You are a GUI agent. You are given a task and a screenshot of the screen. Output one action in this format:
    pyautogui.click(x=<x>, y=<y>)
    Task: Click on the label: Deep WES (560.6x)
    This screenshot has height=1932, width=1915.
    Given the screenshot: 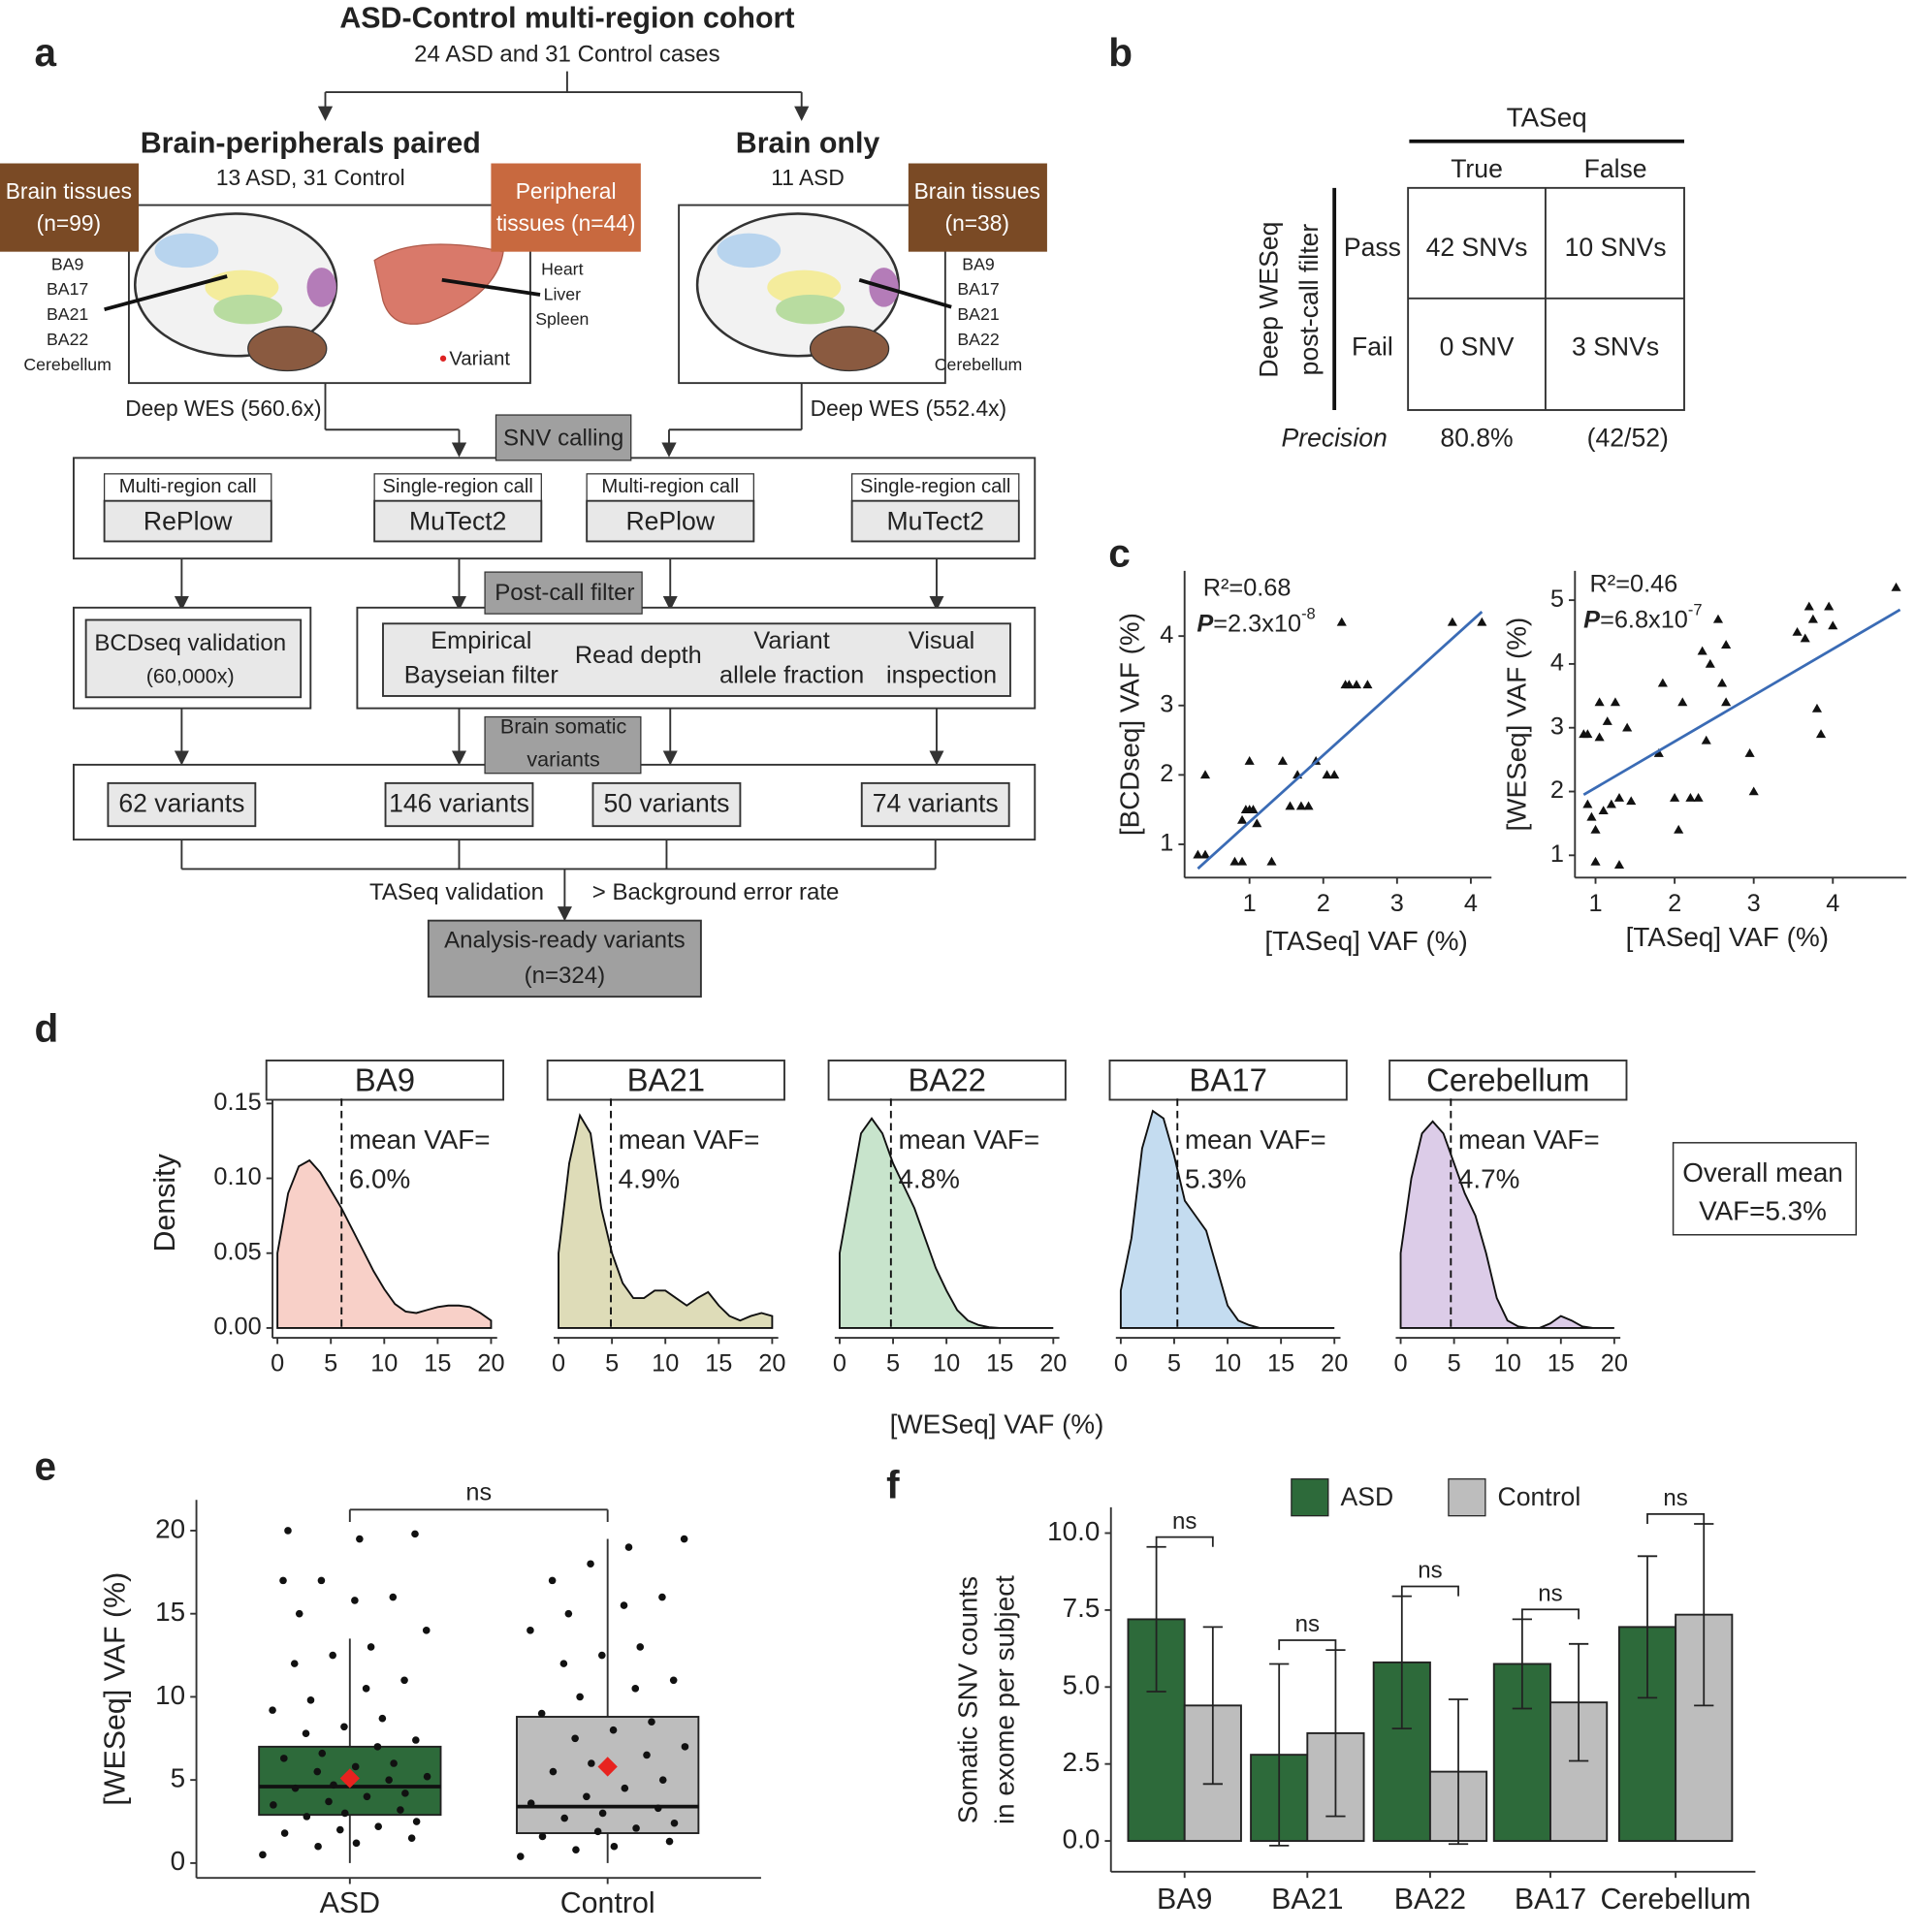 What is the action you would take?
    pyautogui.click(x=223, y=408)
    